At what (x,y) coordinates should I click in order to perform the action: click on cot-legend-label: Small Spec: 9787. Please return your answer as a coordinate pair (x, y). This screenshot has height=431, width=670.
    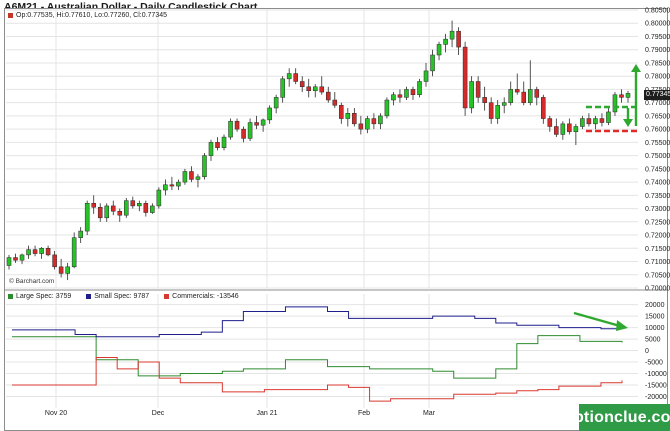
    Looking at the image, I should click on (122, 296).